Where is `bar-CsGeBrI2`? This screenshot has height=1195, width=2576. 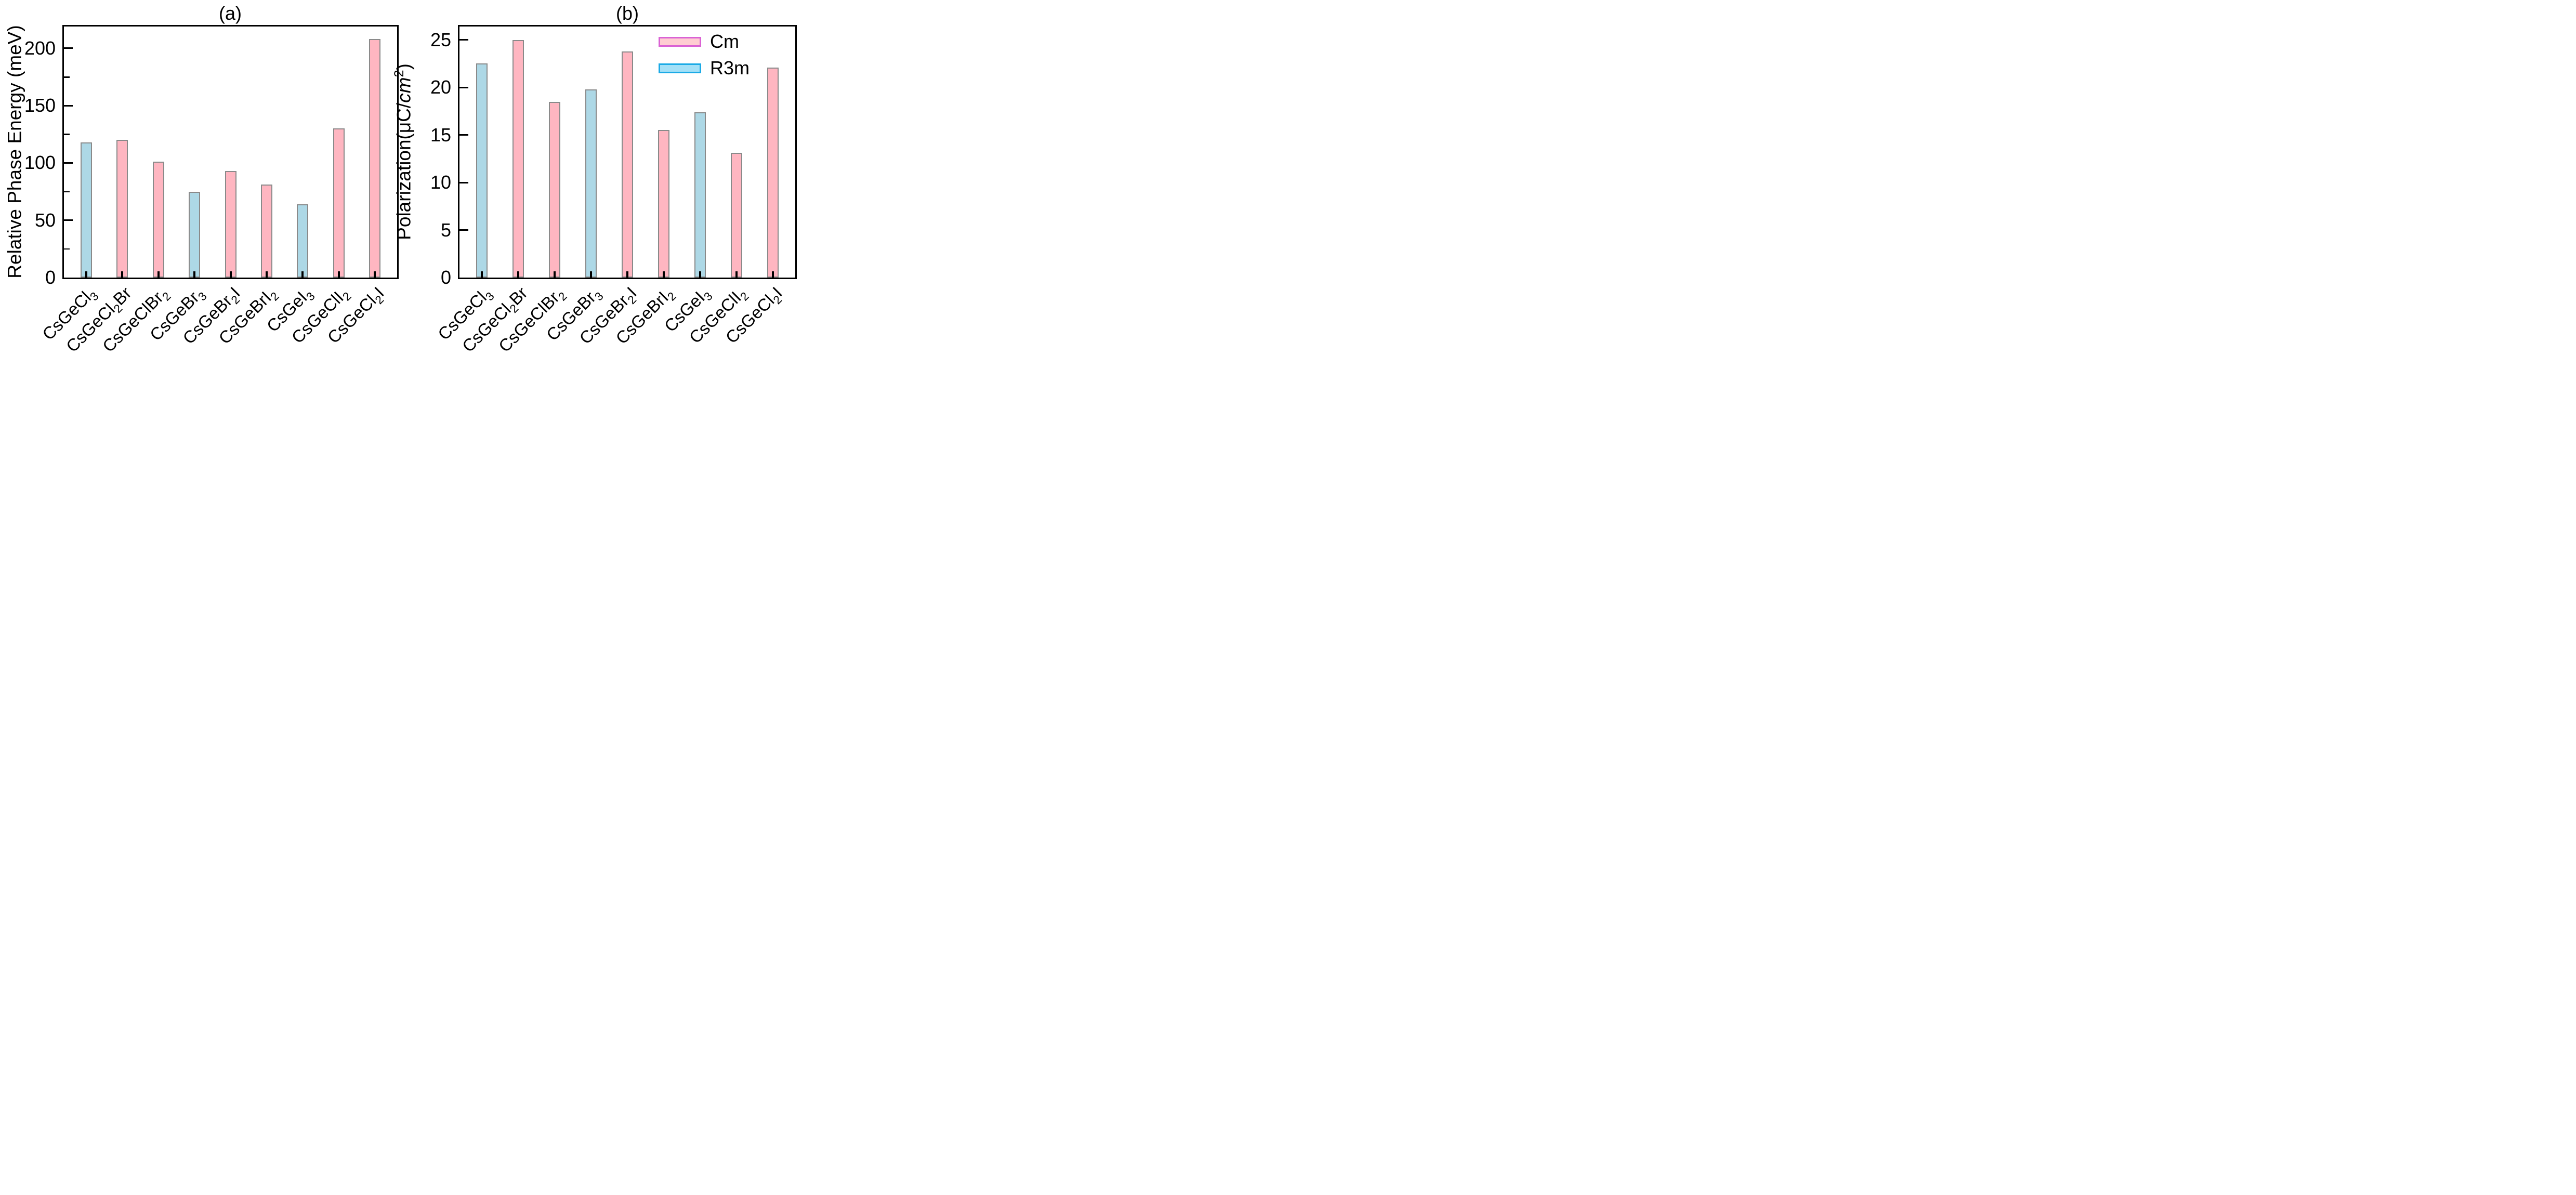
bar-CsGeBrI2 is located at coordinates (664, 204).